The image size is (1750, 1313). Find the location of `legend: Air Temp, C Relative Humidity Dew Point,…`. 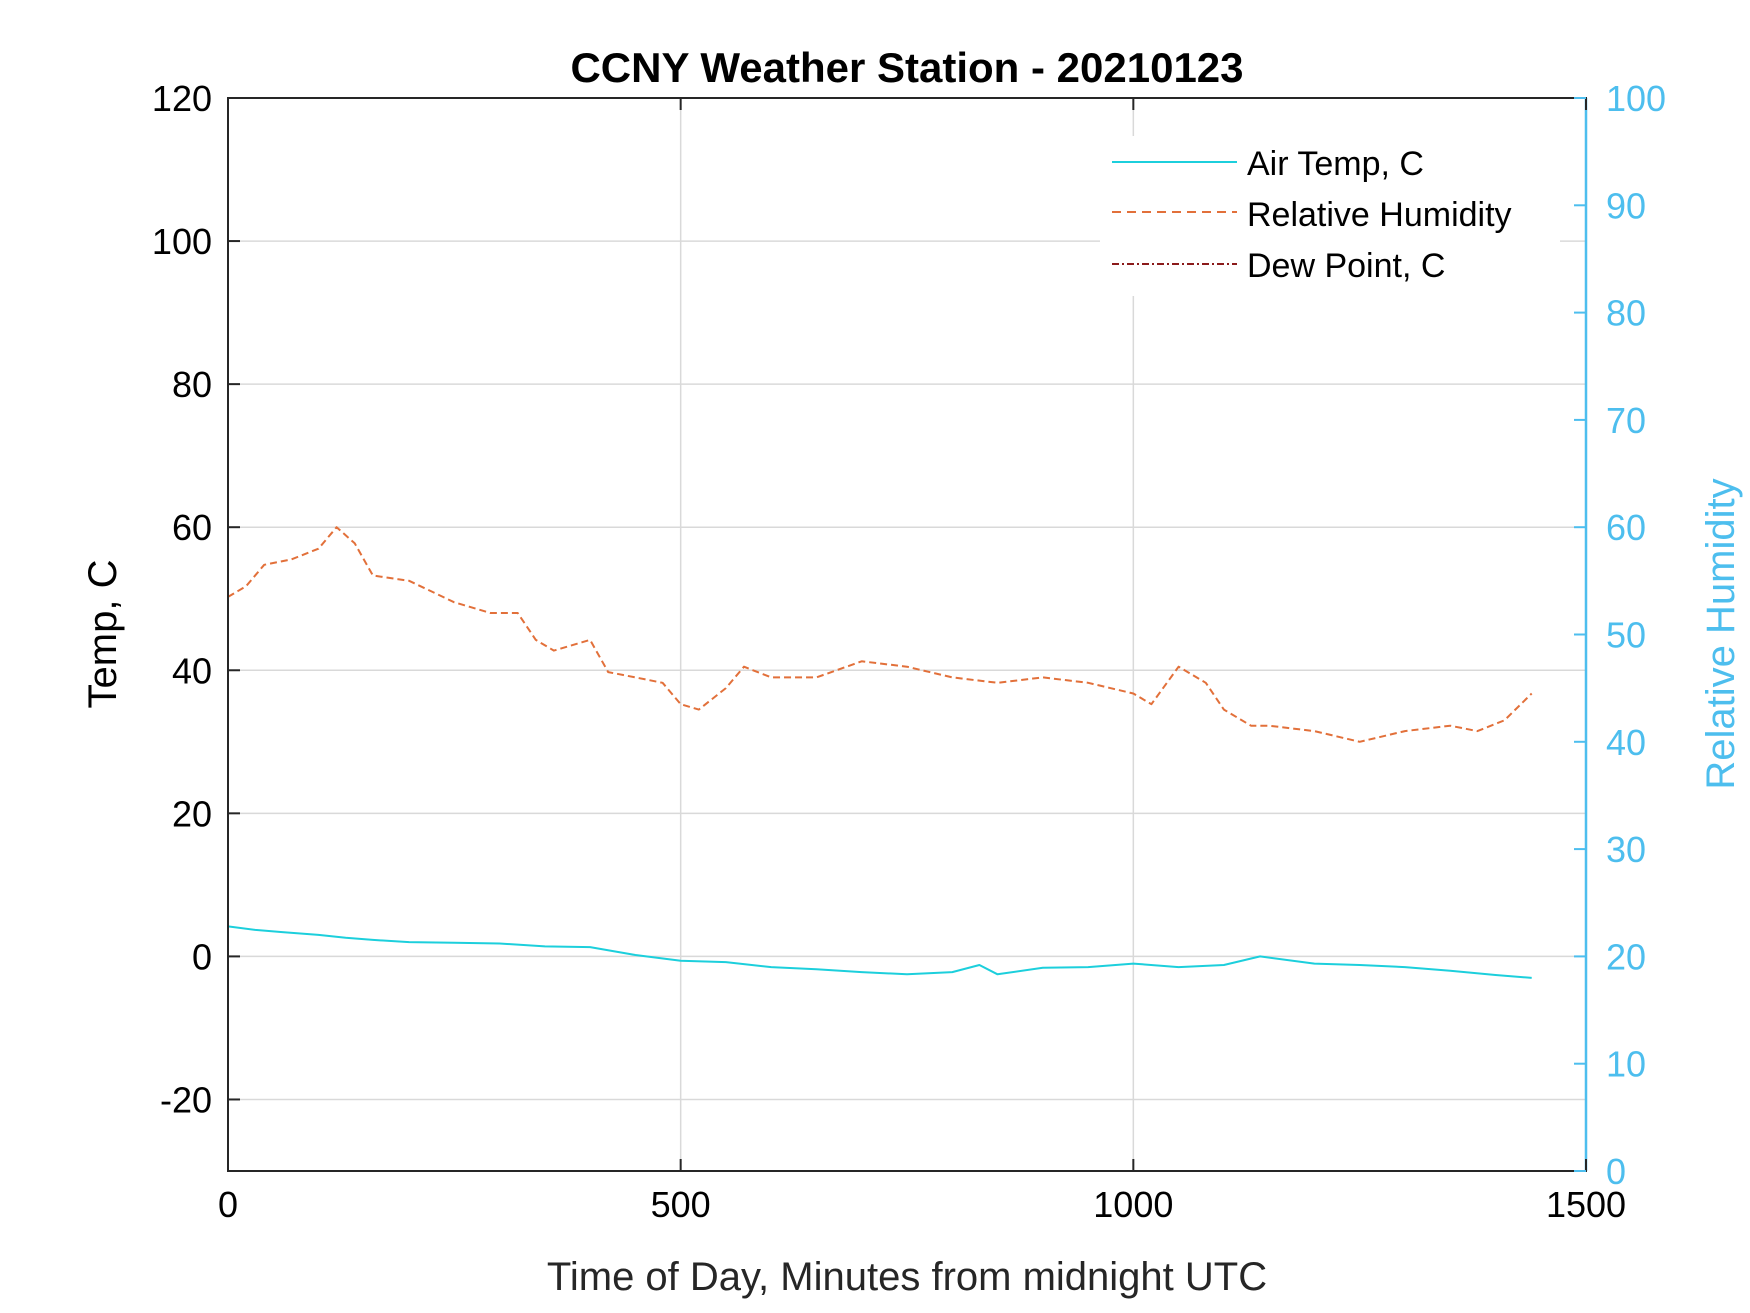

legend: Air Temp, C Relative Humidity Dew Point,… is located at coordinates (1330, 216).